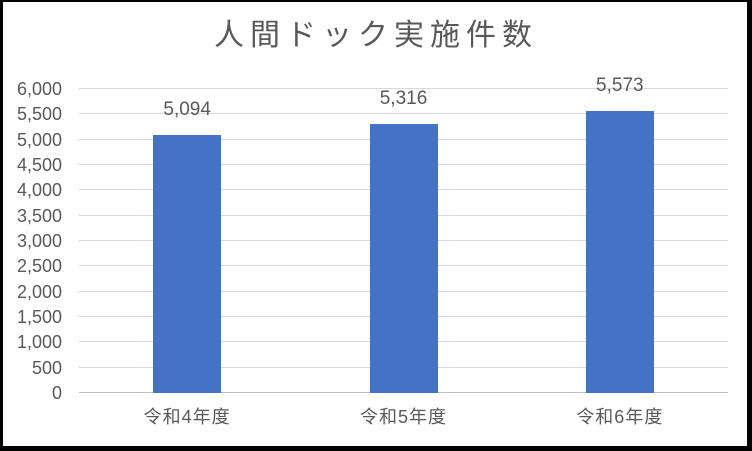  Describe the element at coordinates (39, 165) in the screenshot. I see `y-tick-label: 4,500` at that location.